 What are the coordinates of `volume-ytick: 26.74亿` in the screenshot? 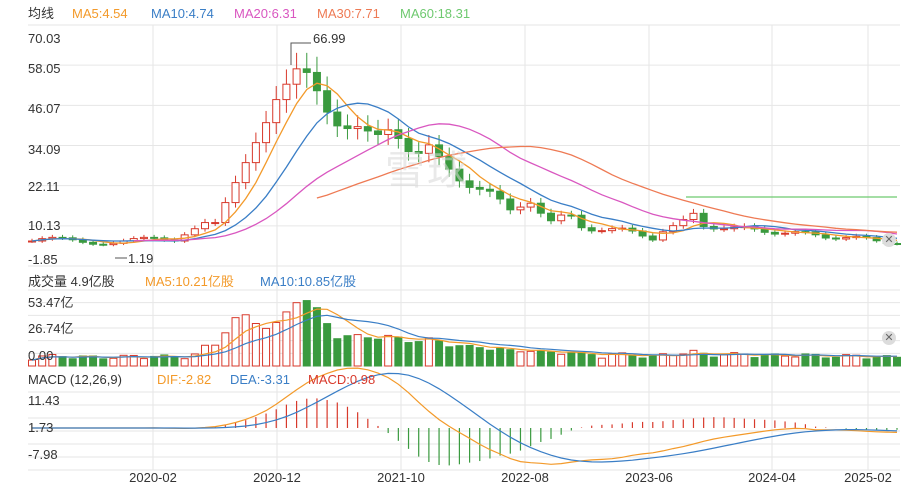 It's located at (51, 328).